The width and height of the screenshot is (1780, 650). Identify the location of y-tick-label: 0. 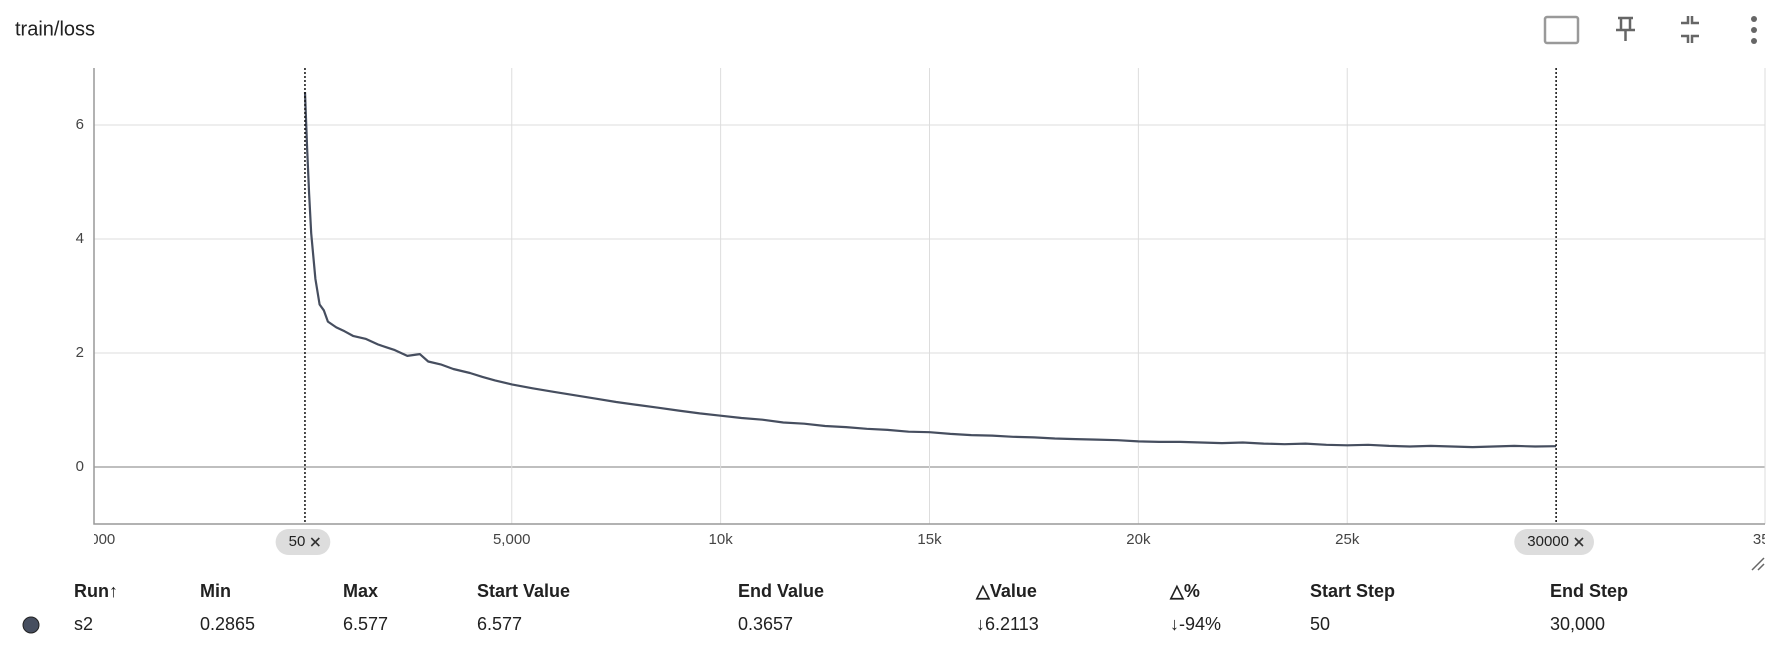
(80, 466).